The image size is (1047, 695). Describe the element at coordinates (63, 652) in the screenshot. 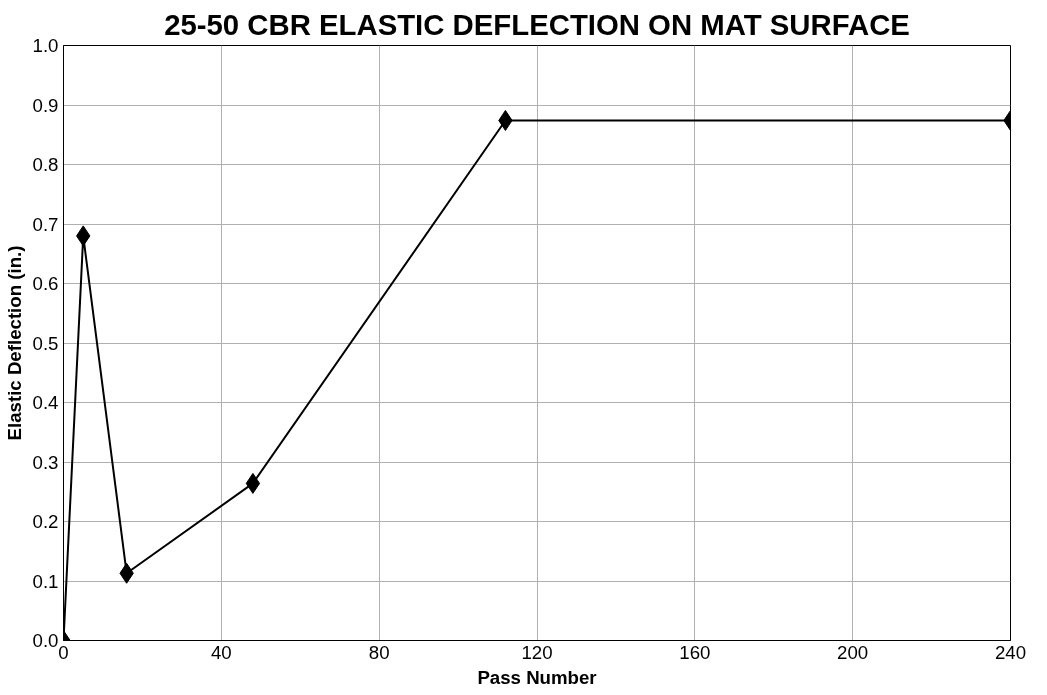

I see `x-tick-label: 0` at that location.